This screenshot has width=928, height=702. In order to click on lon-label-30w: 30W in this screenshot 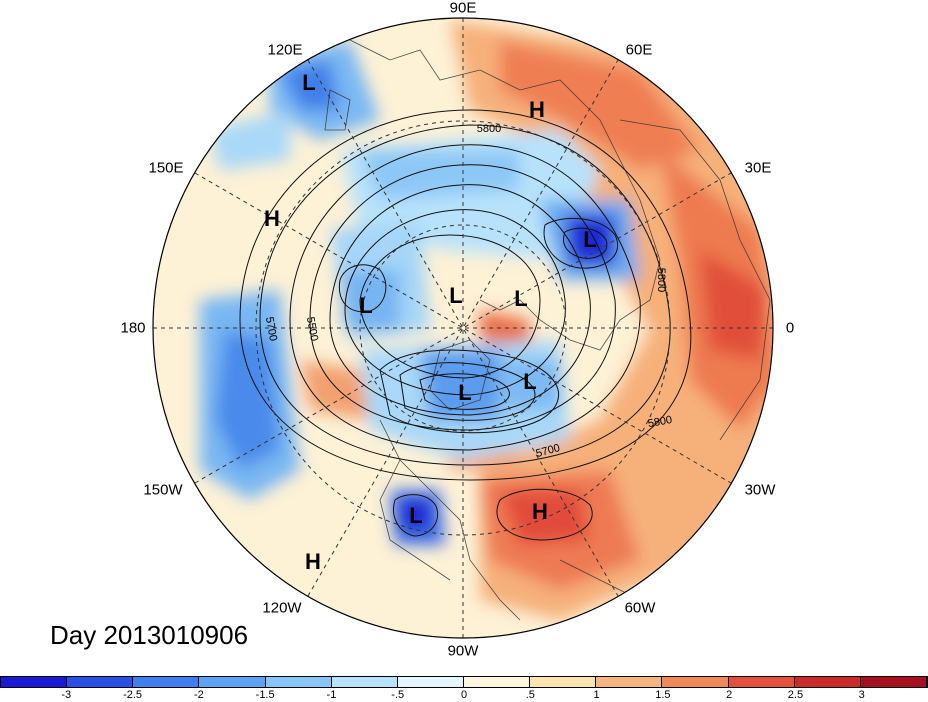, I will do `click(760, 490)`.